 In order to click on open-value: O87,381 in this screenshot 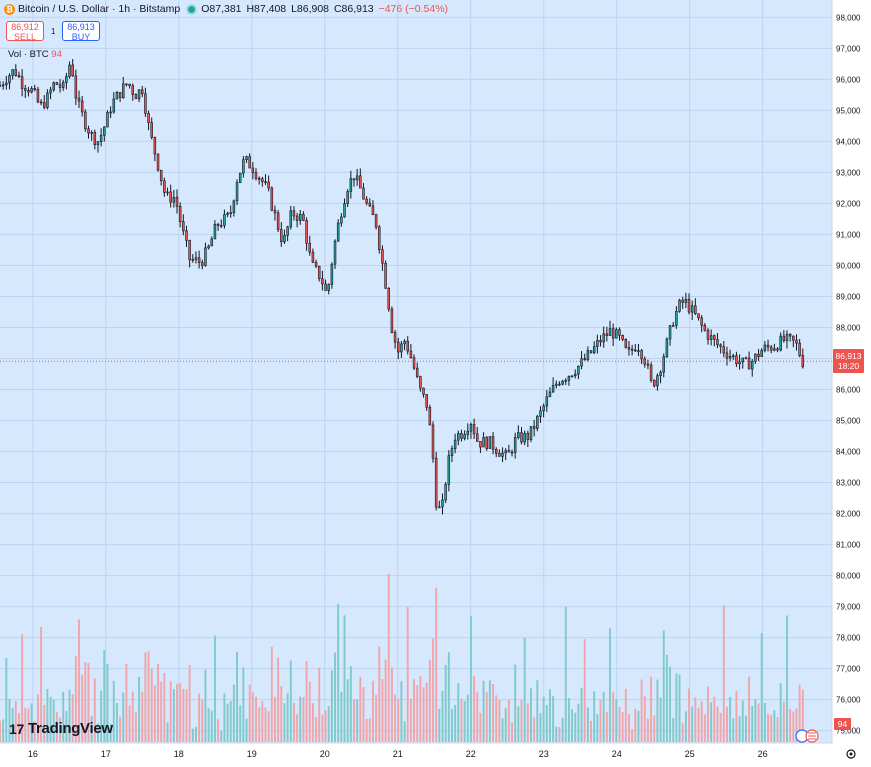, I will do `click(221, 9)`.